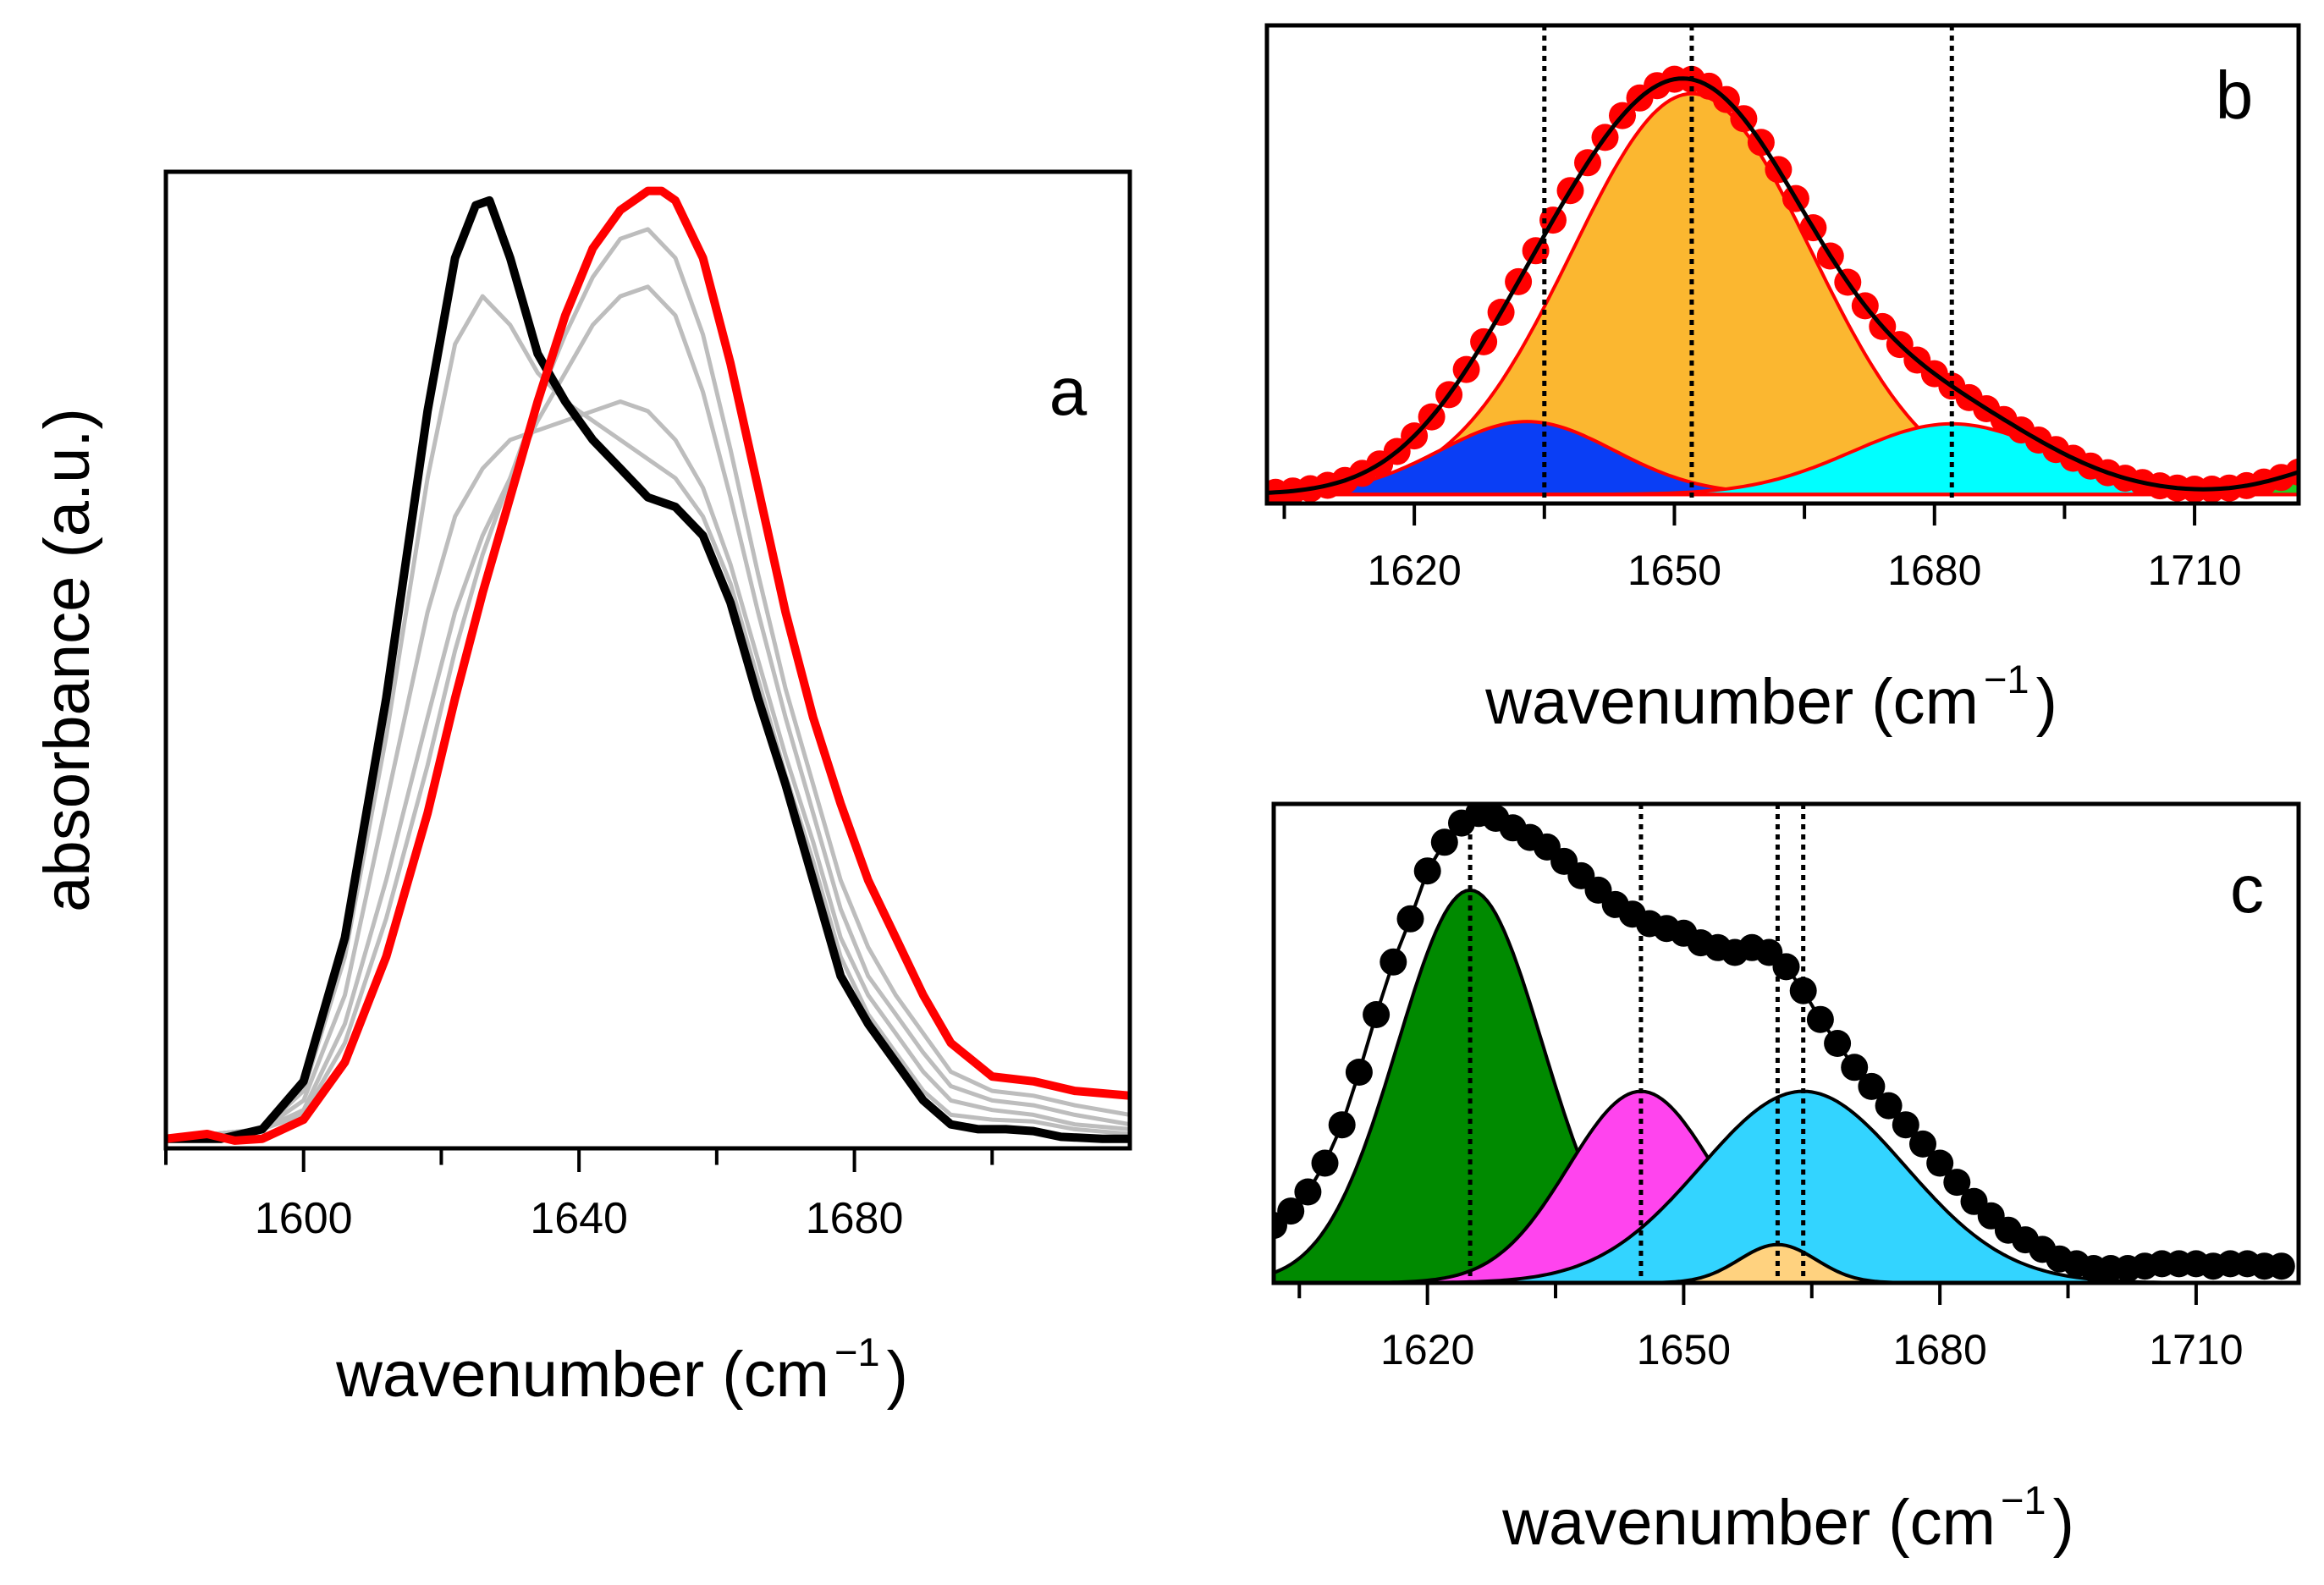 Image resolution: width=2324 pixels, height=1585 pixels. Describe the element at coordinates (67, 660) in the screenshot. I see `y-axis-label: absorbance (a.u.)` at that location.